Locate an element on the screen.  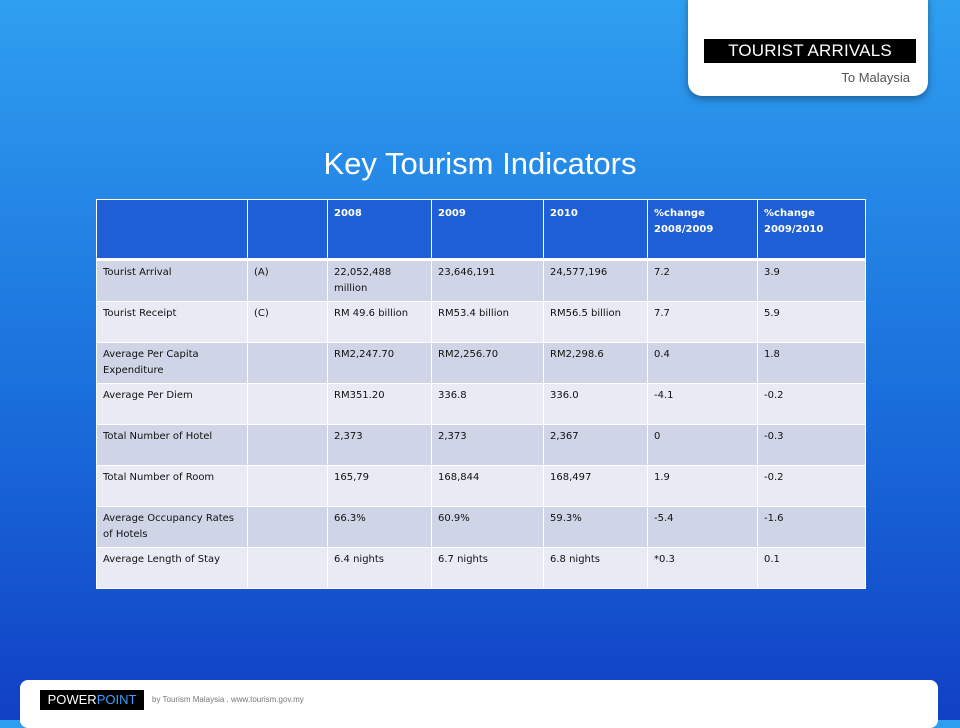
table-cell: 336.8 is located at coordinates (487, 404).